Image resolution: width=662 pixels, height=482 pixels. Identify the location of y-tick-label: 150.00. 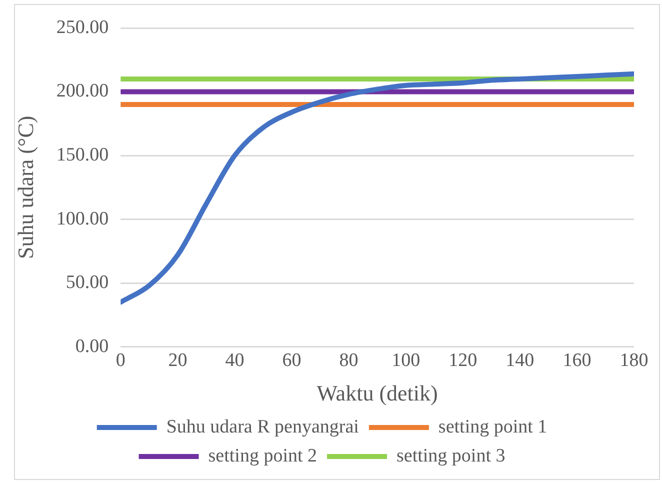
(82, 155).